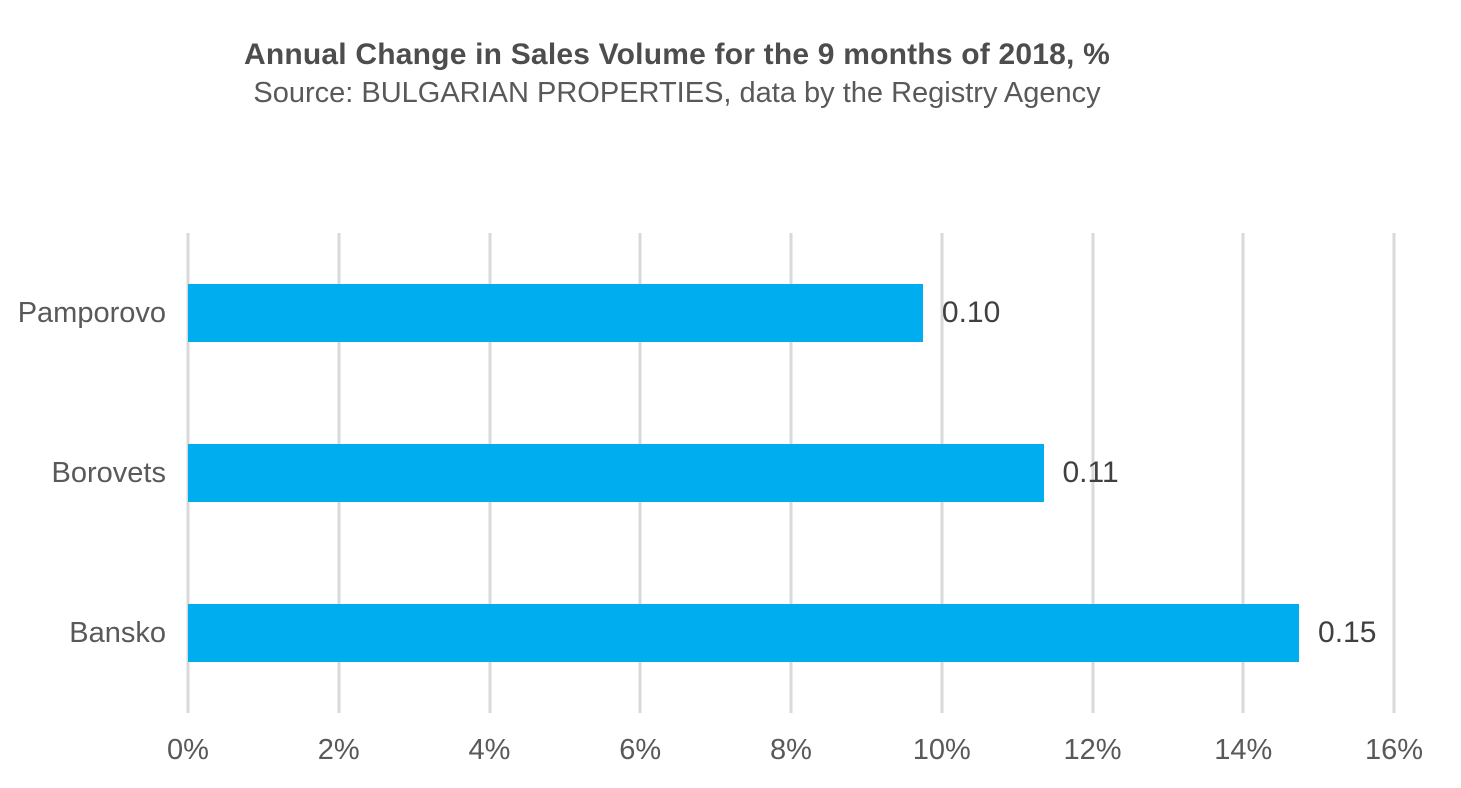 Image resolution: width=1461 pixels, height=788 pixels. I want to click on x-tick-label: 10%, so click(941, 750).